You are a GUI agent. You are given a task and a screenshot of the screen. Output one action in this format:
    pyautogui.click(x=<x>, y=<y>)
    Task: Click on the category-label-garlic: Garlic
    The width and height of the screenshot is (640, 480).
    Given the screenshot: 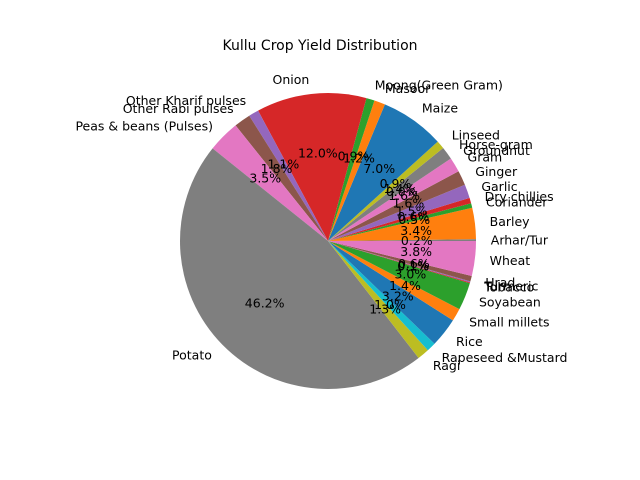 What is the action you would take?
    pyautogui.click(x=499, y=186)
    